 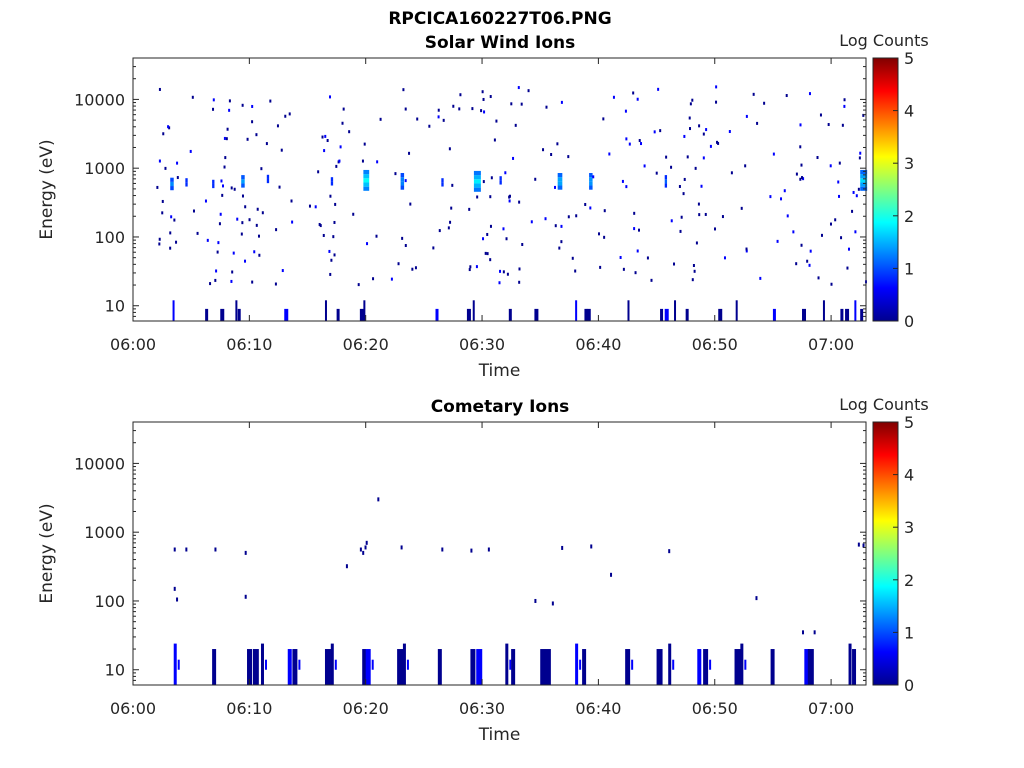 I want to click on x-axis-label: Time, so click(x=499, y=735).